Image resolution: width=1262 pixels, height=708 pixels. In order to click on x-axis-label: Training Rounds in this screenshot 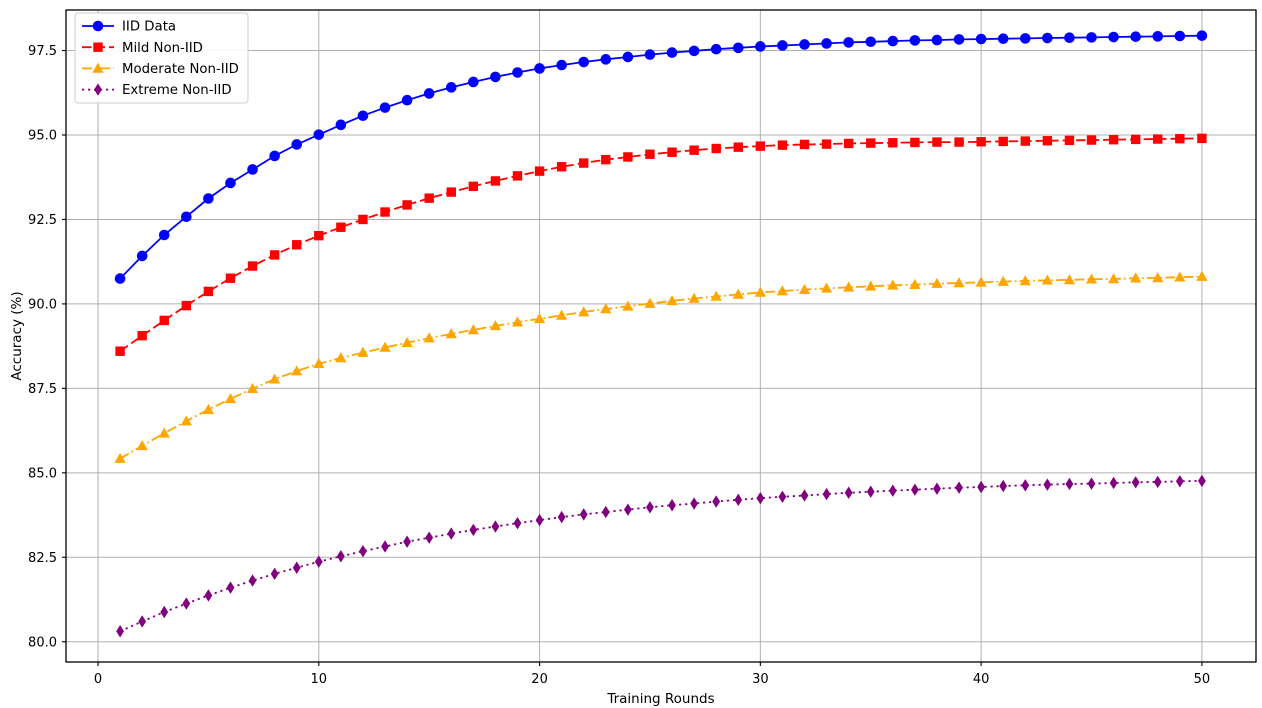, I will do `click(660, 699)`.